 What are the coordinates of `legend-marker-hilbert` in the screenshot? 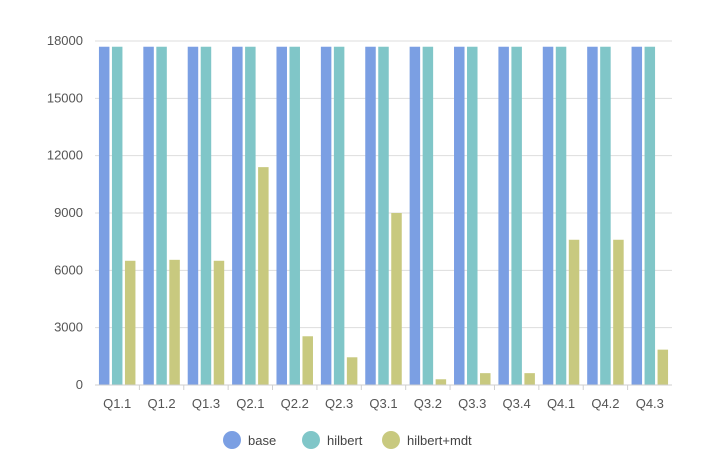 It's located at (311, 440).